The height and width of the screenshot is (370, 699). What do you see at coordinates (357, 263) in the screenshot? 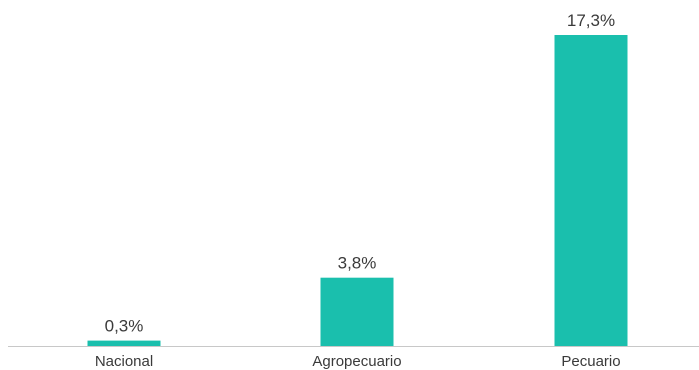
I see `value-label-agropecuario: 3,8%` at bounding box center [357, 263].